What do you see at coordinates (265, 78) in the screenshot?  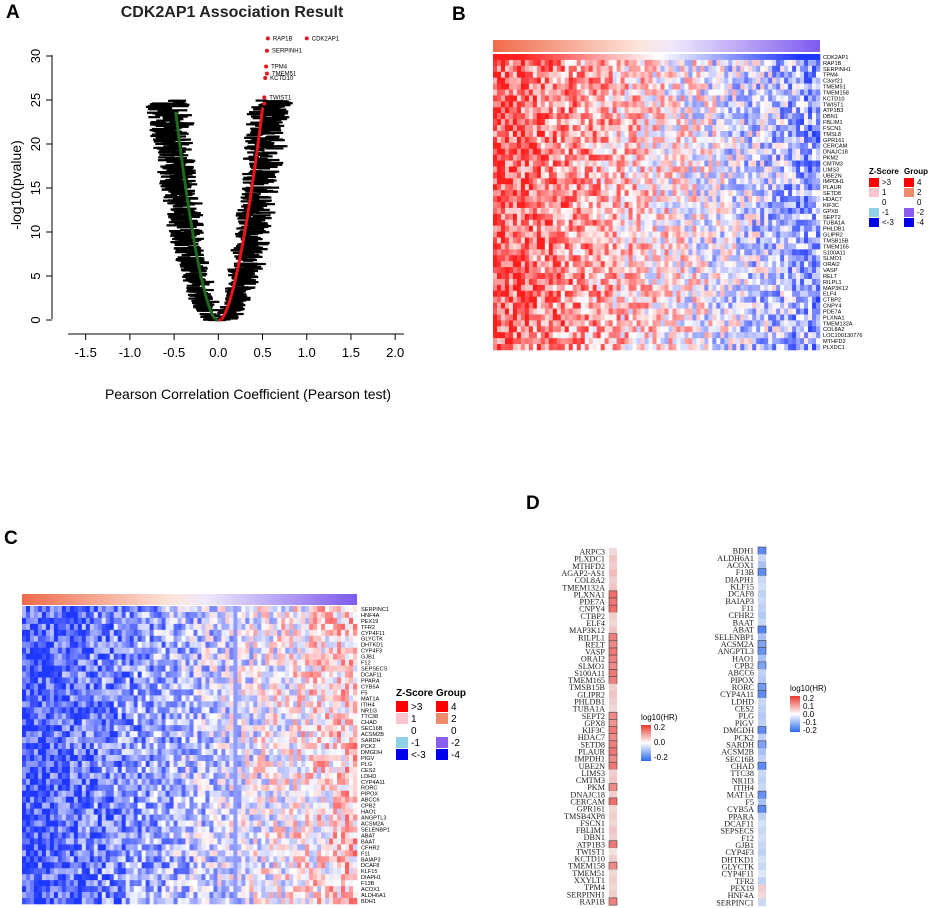 I see `volcano-highlight-point` at bounding box center [265, 78].